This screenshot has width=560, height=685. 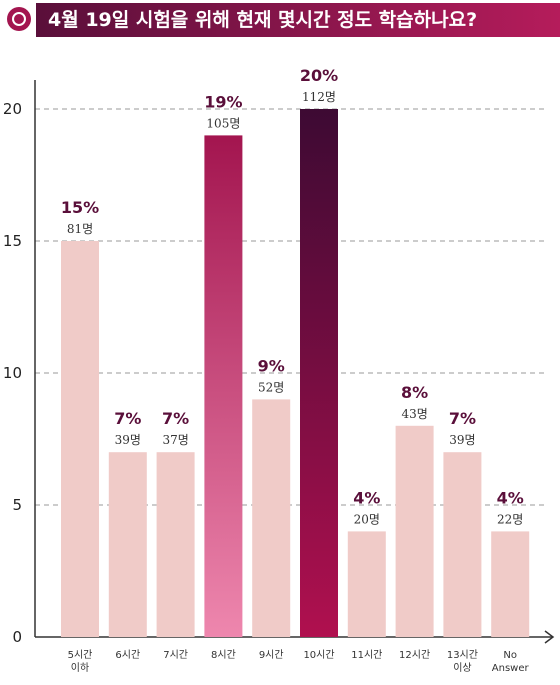 I want to click on category-label: 5시간, so click(x=80, y=655).